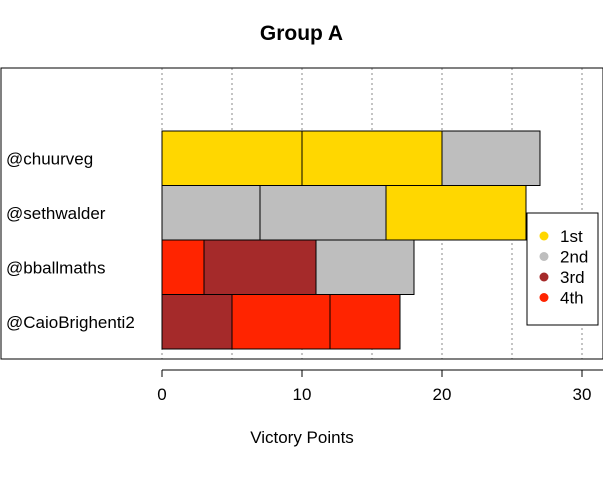 Image resolution: width=603 pixels, height=493 pixels. I want to click on category-label: @CaioBrighenti2, so click(70, 322).